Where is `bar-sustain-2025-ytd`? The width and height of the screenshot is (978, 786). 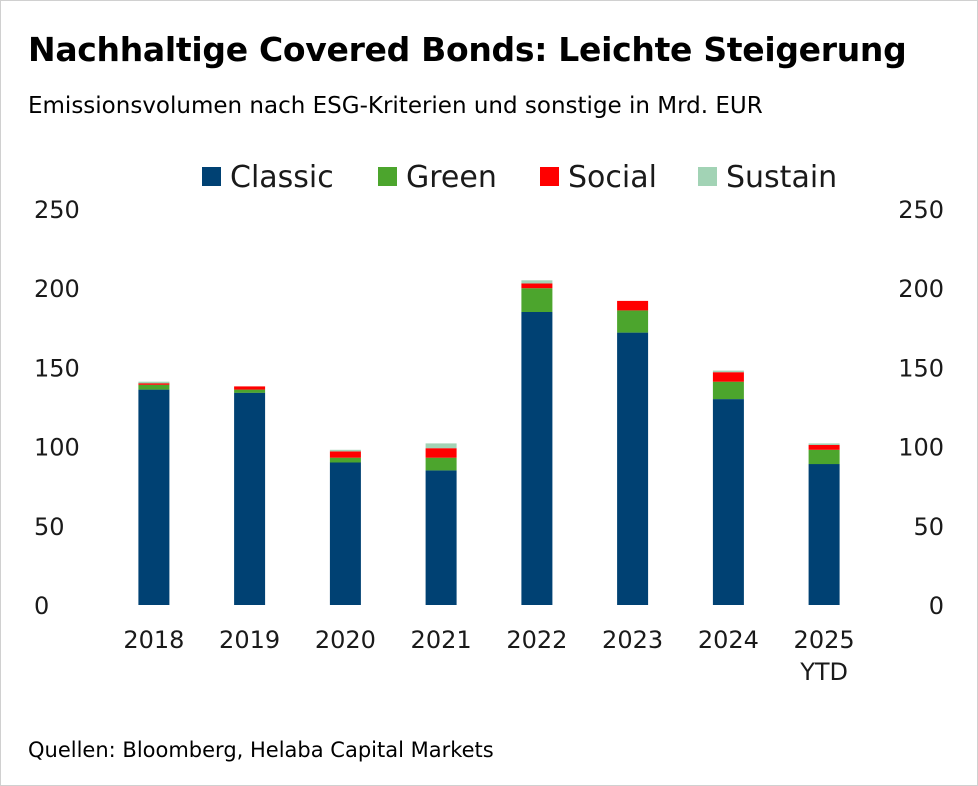 bar-sustain-2025-ytd is located at coordinates (824, 444).